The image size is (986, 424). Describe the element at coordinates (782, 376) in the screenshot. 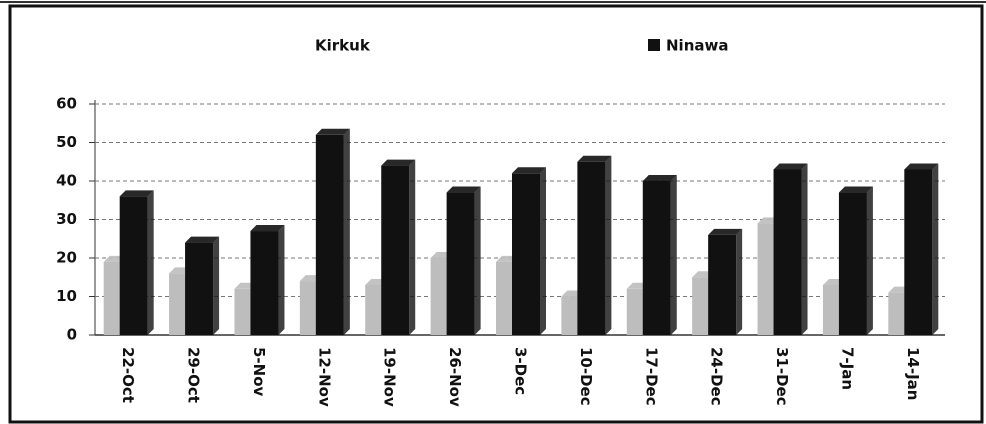

I see `x-tick-label: 31-Dec` at that location.